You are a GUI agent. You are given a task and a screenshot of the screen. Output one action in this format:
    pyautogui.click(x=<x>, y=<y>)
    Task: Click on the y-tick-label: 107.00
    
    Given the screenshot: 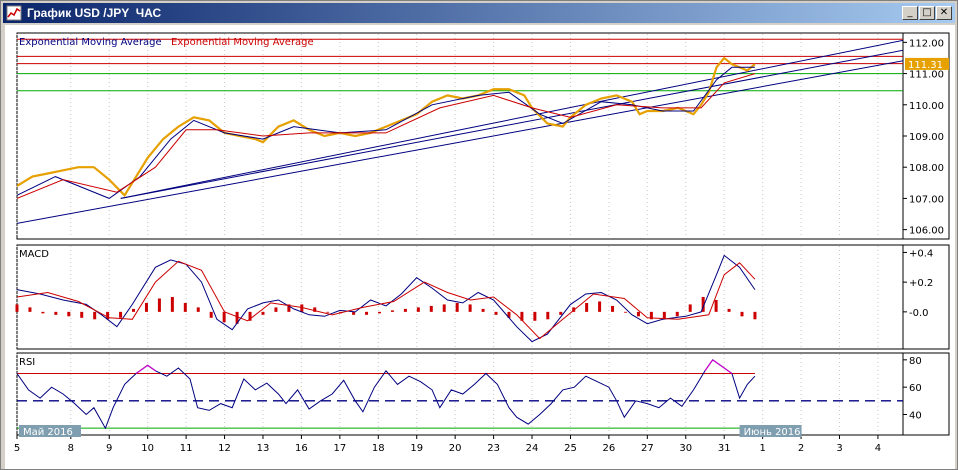 What is the action you would take?
    pyautogui.click(x=926, y=199)
    